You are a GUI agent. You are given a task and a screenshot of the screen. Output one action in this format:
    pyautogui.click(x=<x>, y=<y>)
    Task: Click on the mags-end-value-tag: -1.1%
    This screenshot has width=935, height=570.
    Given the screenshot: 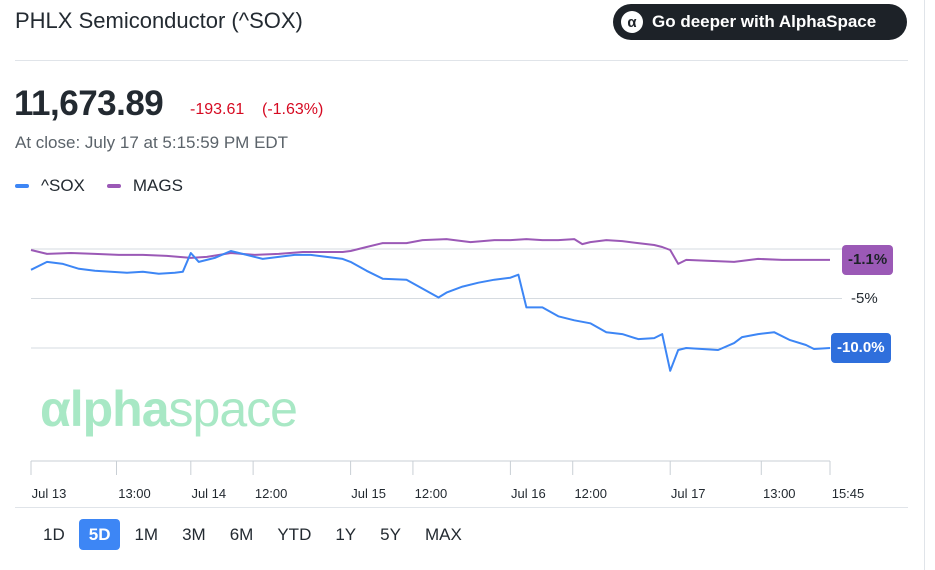 What is the action you would take?
    pyautogui.click(x=868, y=260)
    